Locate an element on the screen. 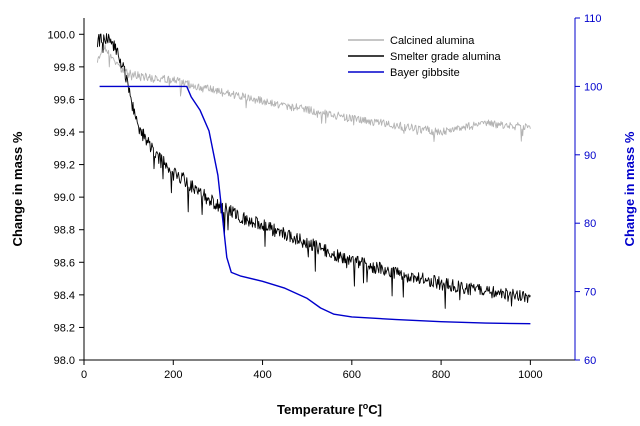 This screenshot has width=640, height=426. y-right-tick-label: 80 is located at coordinates (590, 224).